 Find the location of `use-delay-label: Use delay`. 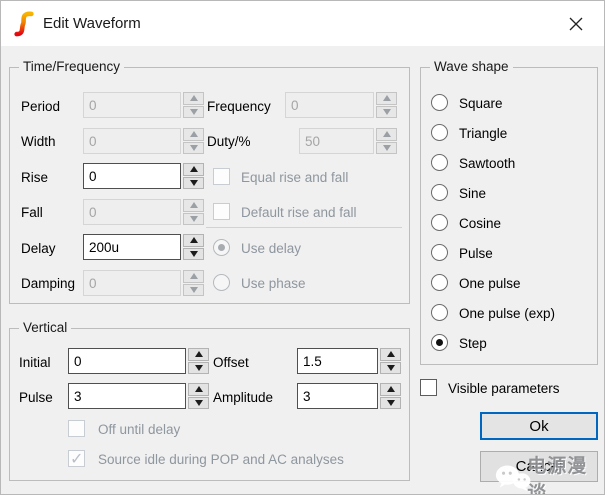

use-delay-label: Use delay is located at coordinates (271, 248).